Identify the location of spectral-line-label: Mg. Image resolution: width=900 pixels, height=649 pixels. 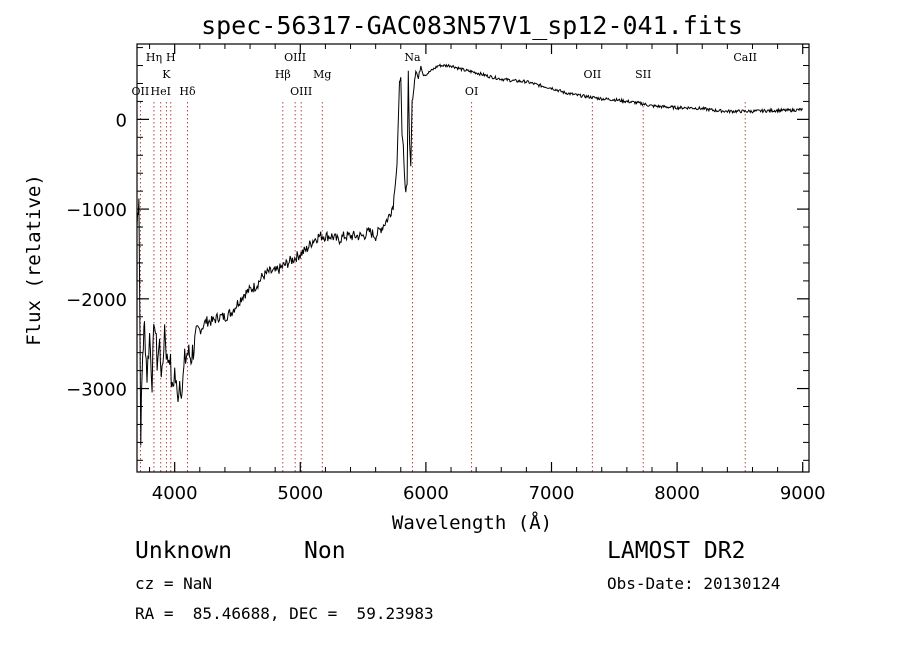
(322, 74).